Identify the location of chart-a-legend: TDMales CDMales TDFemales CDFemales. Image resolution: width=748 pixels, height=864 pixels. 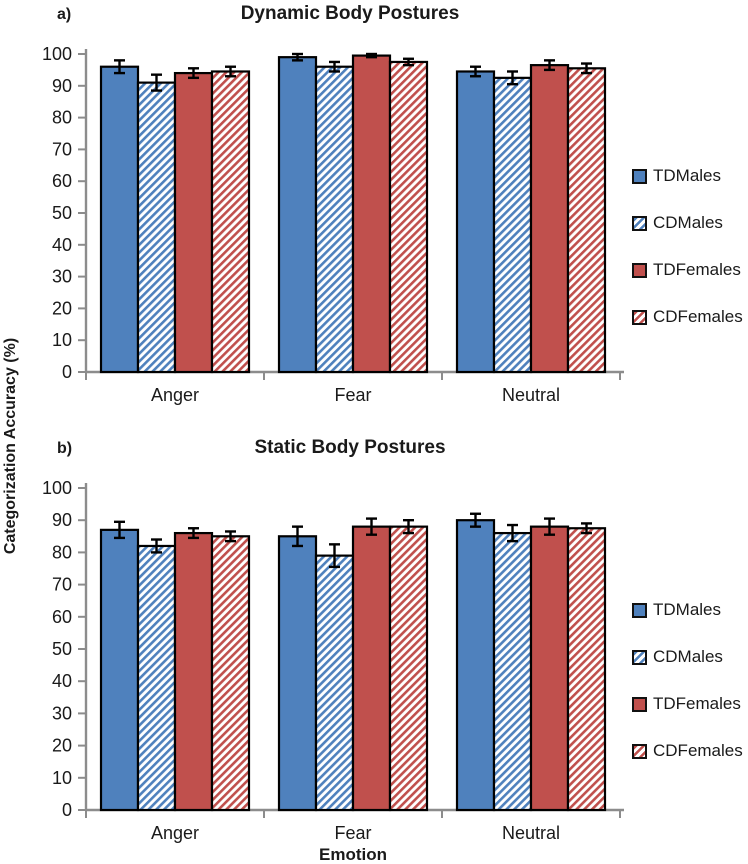
(687, 246).